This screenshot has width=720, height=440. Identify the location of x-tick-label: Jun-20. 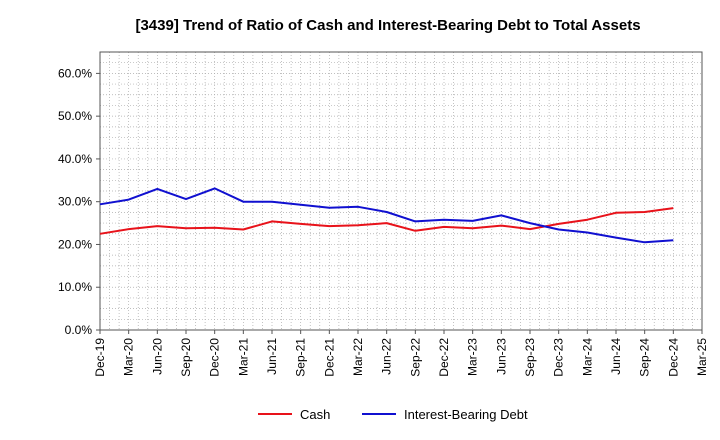
(157, 356).